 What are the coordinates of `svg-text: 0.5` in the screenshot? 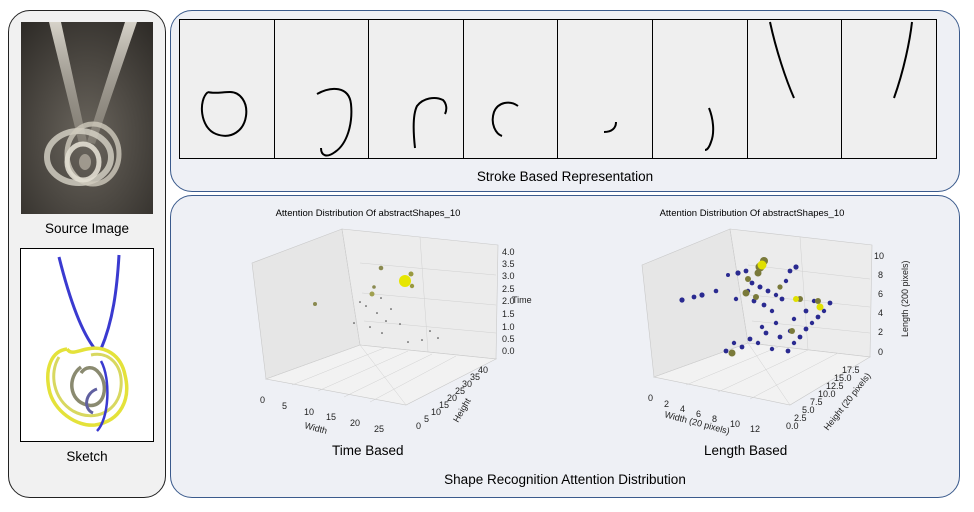 It's located at (508, 339).